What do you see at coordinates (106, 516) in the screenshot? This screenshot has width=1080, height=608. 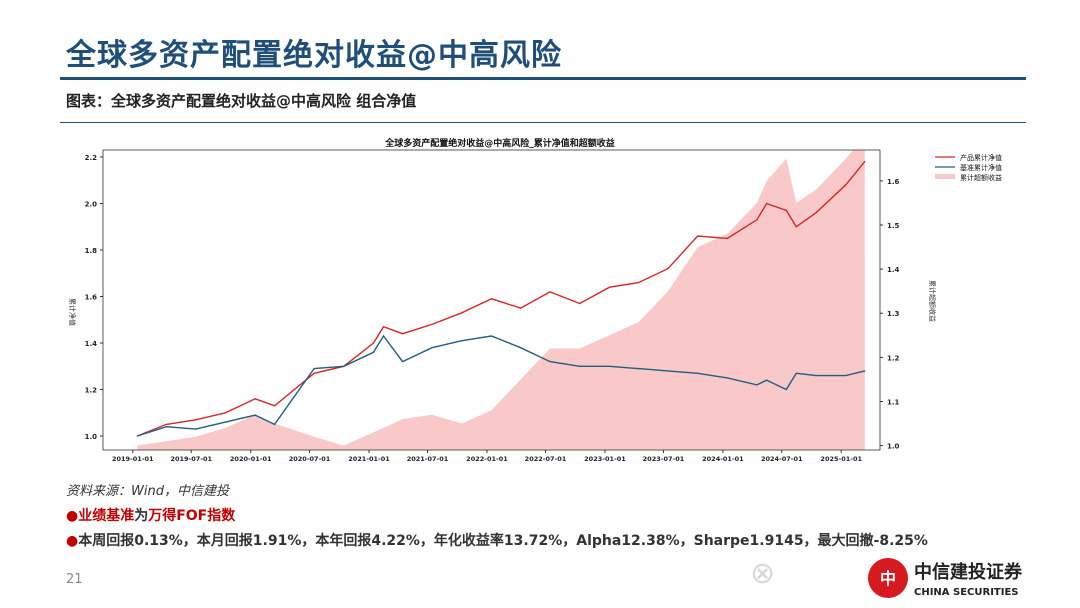 I see `benchmark-label: 业绩基准` at bounding box center [106, 516].